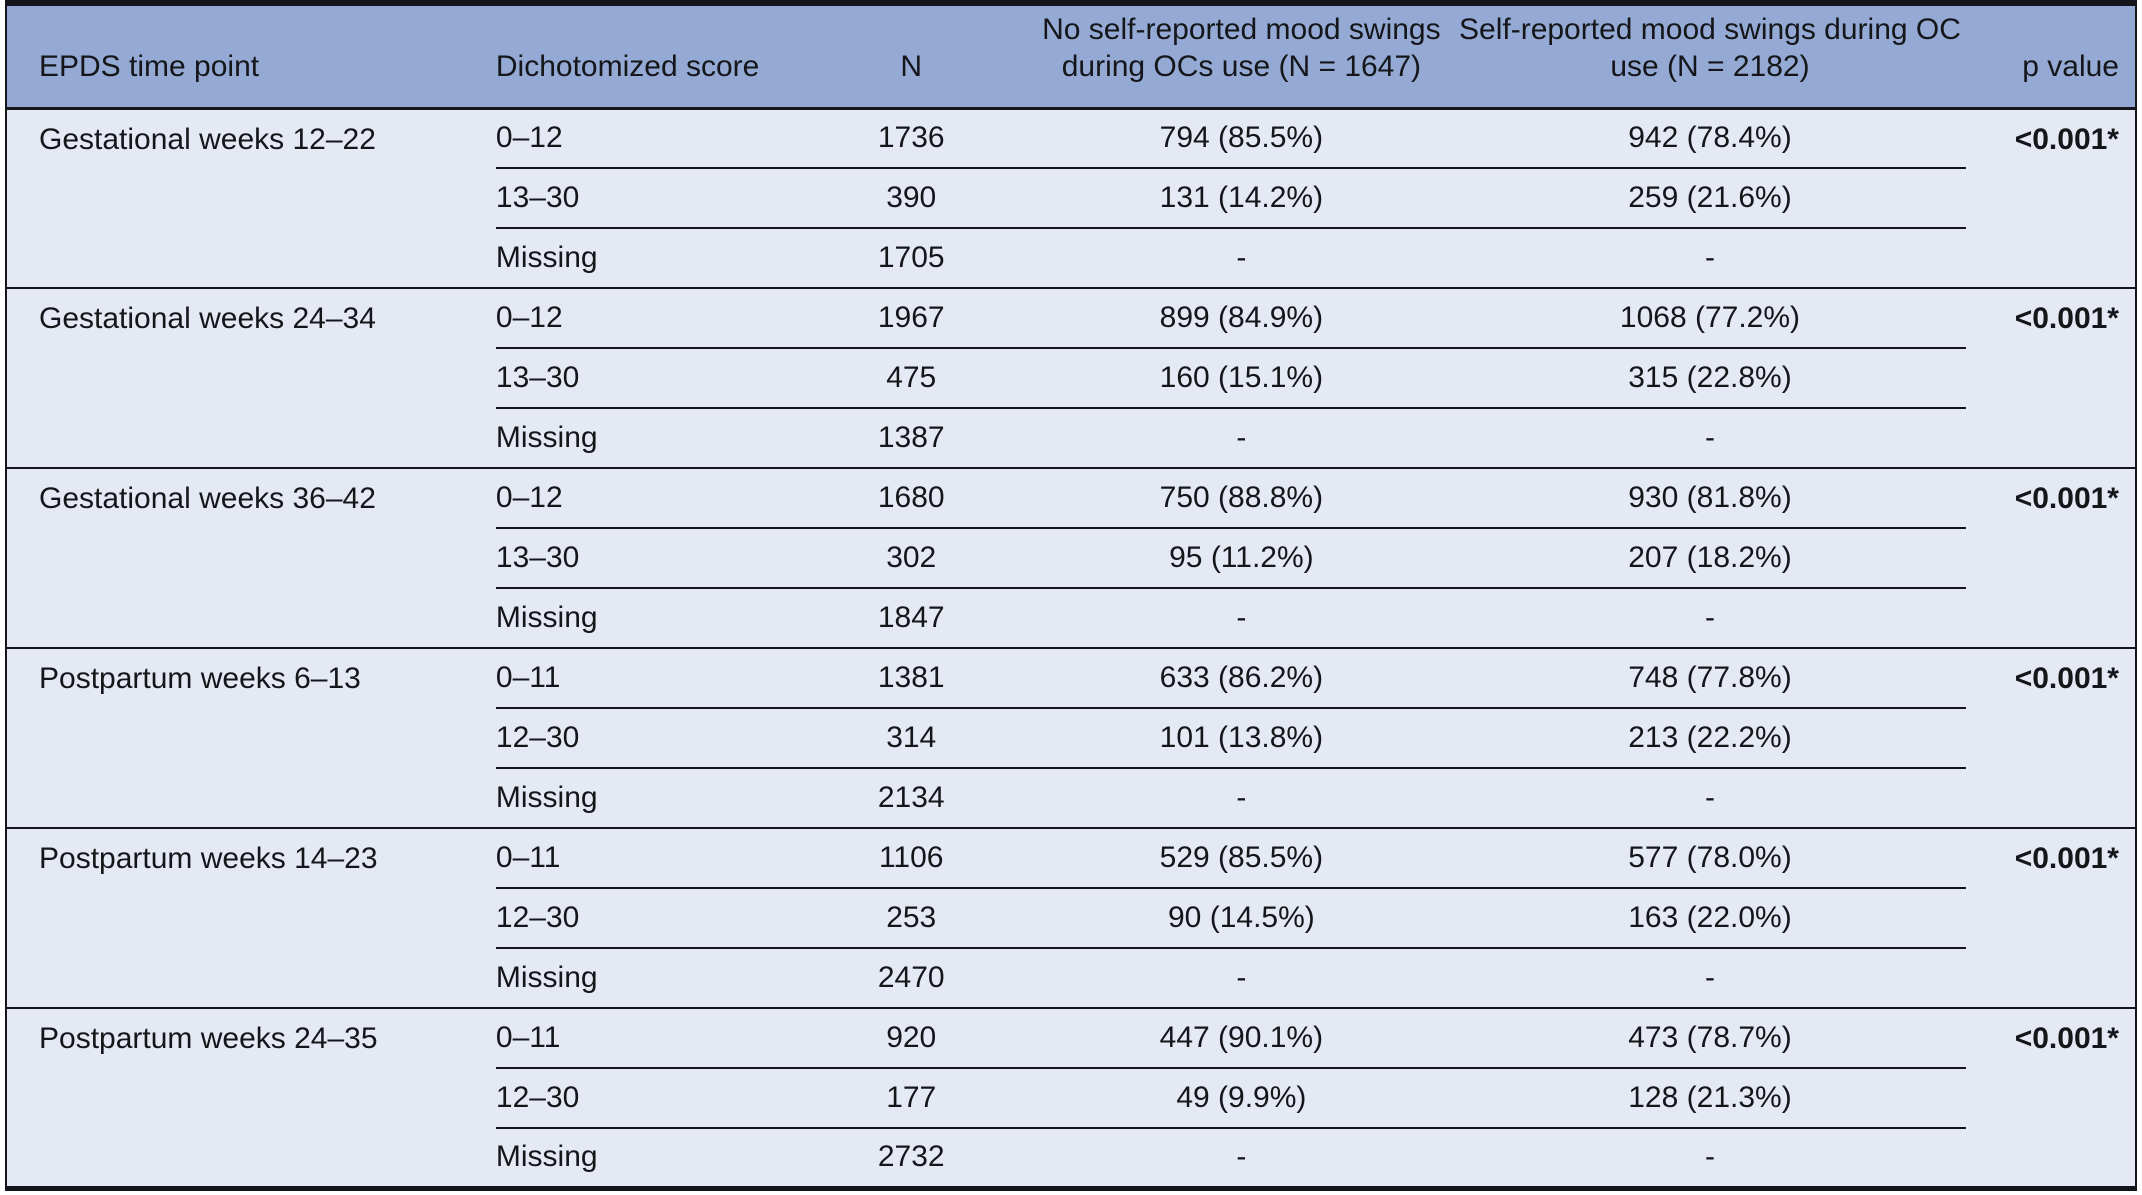 The height and width of the screenshot is (1195, 2142). I want to click on no-mood-swings-cell: 750 (88.8%), so click(1241, 498).